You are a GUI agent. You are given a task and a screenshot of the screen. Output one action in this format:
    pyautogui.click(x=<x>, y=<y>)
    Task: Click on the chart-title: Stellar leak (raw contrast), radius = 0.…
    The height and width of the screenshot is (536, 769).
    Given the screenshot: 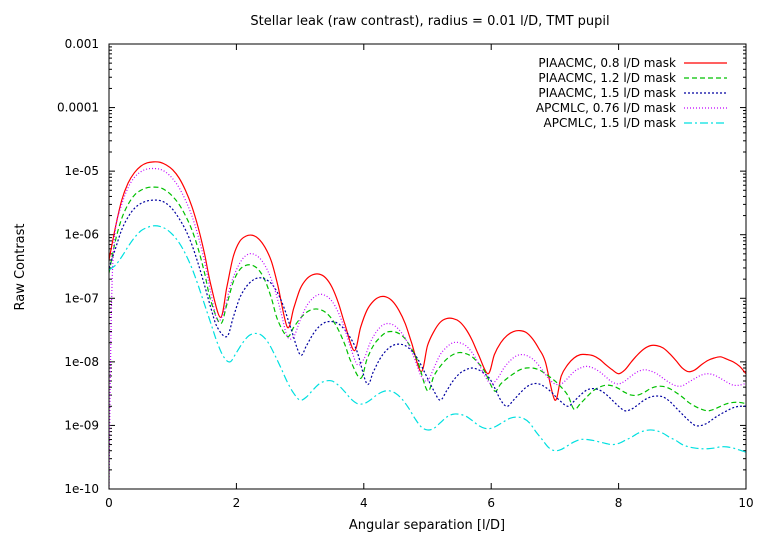 What is the action you would take?
    pyautogui.click(x=429, y=21)
    